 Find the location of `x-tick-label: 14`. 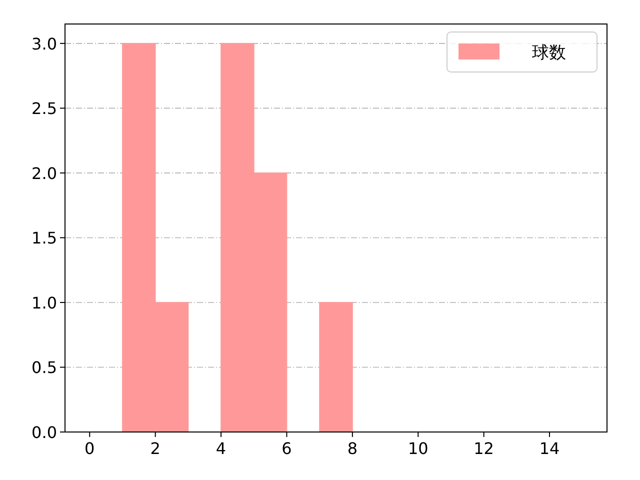

x-tick-label: 14 is located at coordinates (549, 448).